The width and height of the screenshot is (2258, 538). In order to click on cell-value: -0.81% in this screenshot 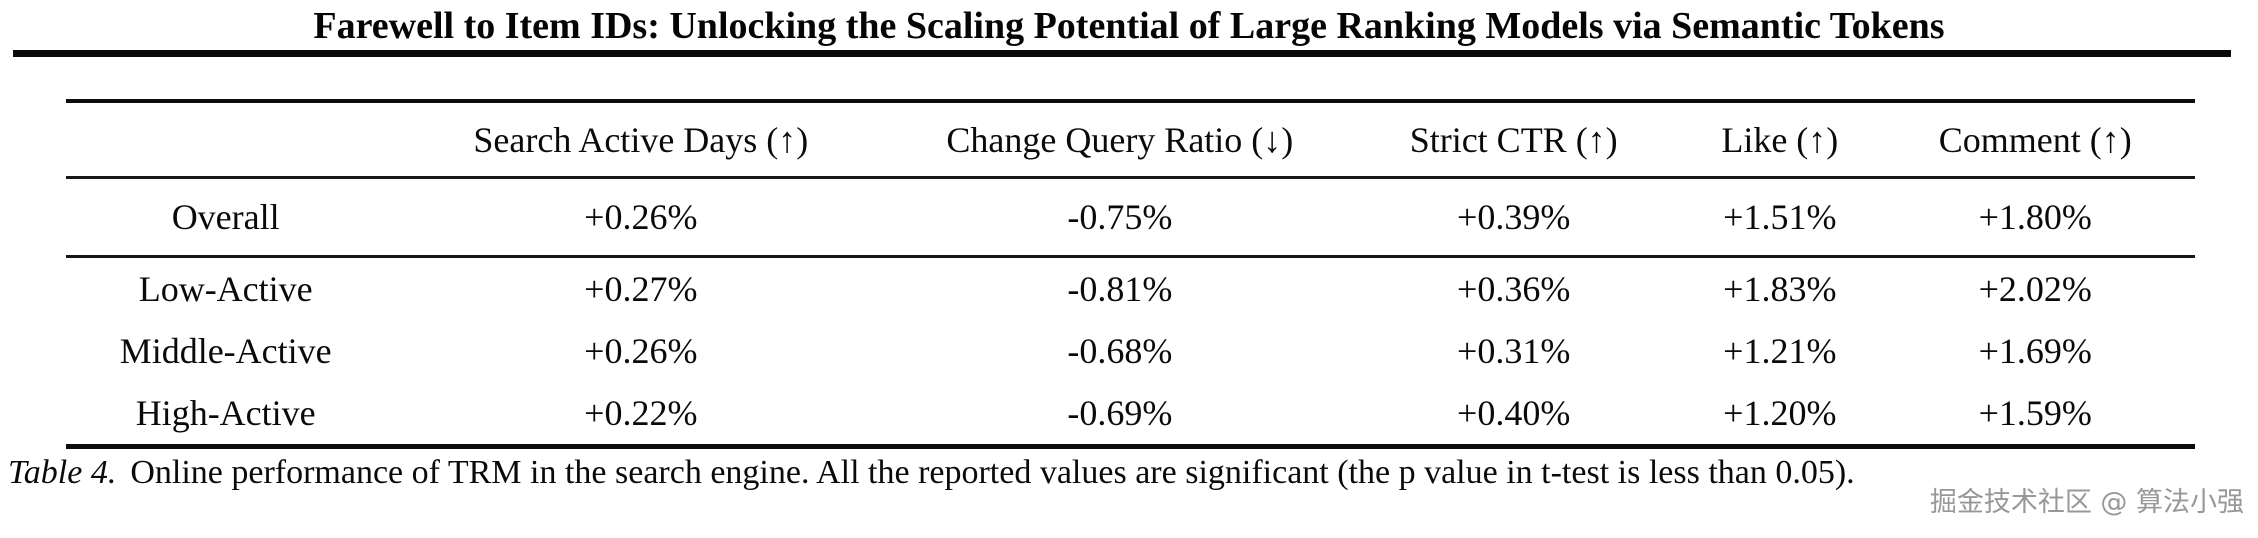, I will do `click(1120, 289)`.